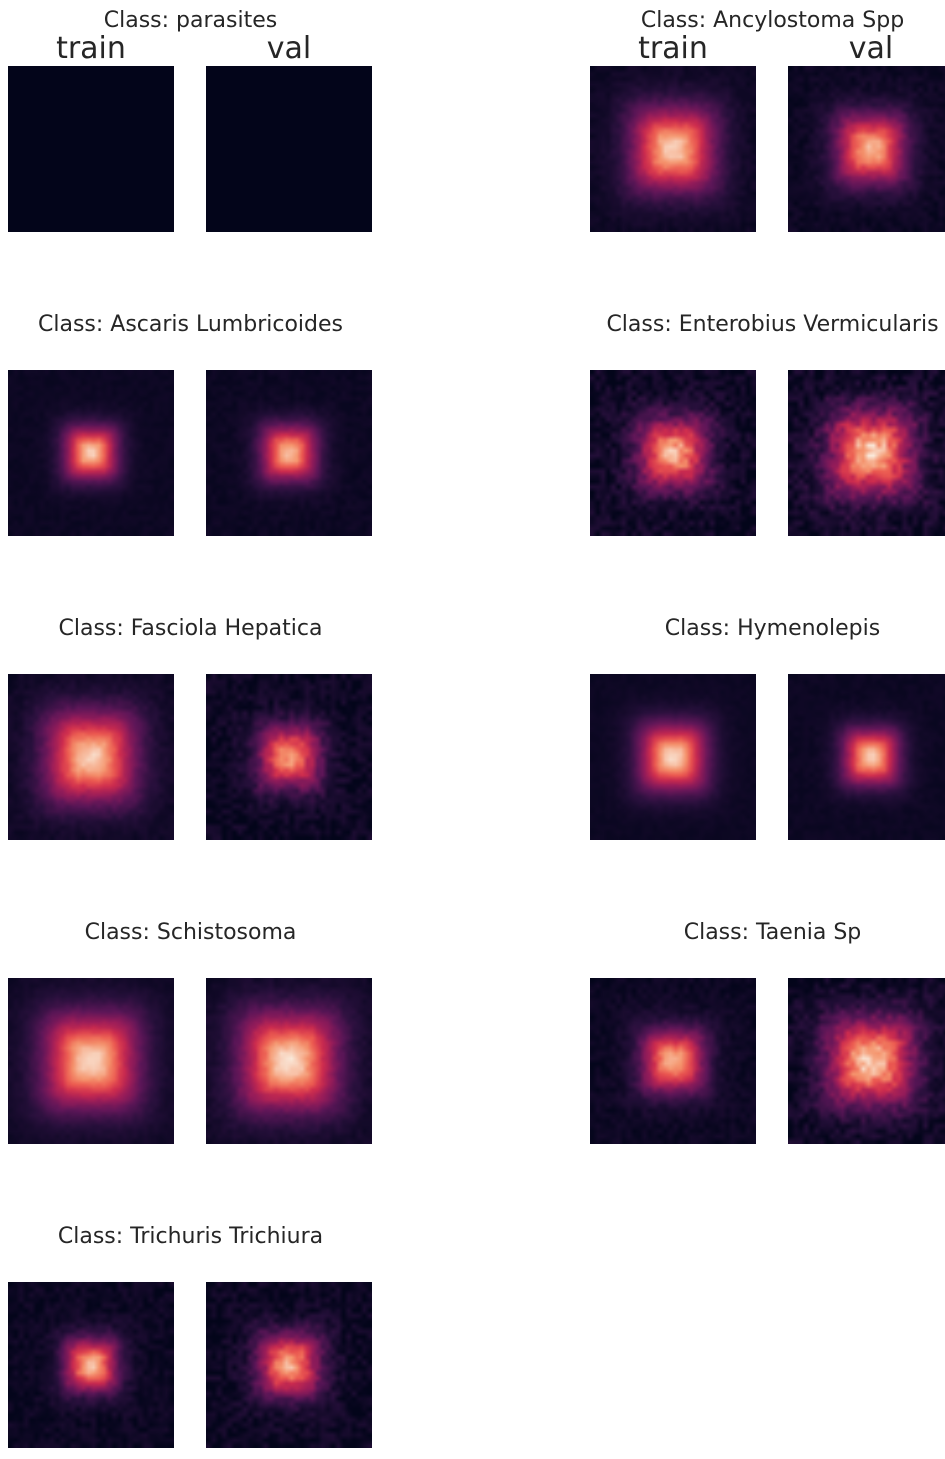  What do you see at coordinates (190, 324) in the screenshot?
I see `panel-title: Class: Ascaris Lumbricoides` at bounding box center [190, 324].